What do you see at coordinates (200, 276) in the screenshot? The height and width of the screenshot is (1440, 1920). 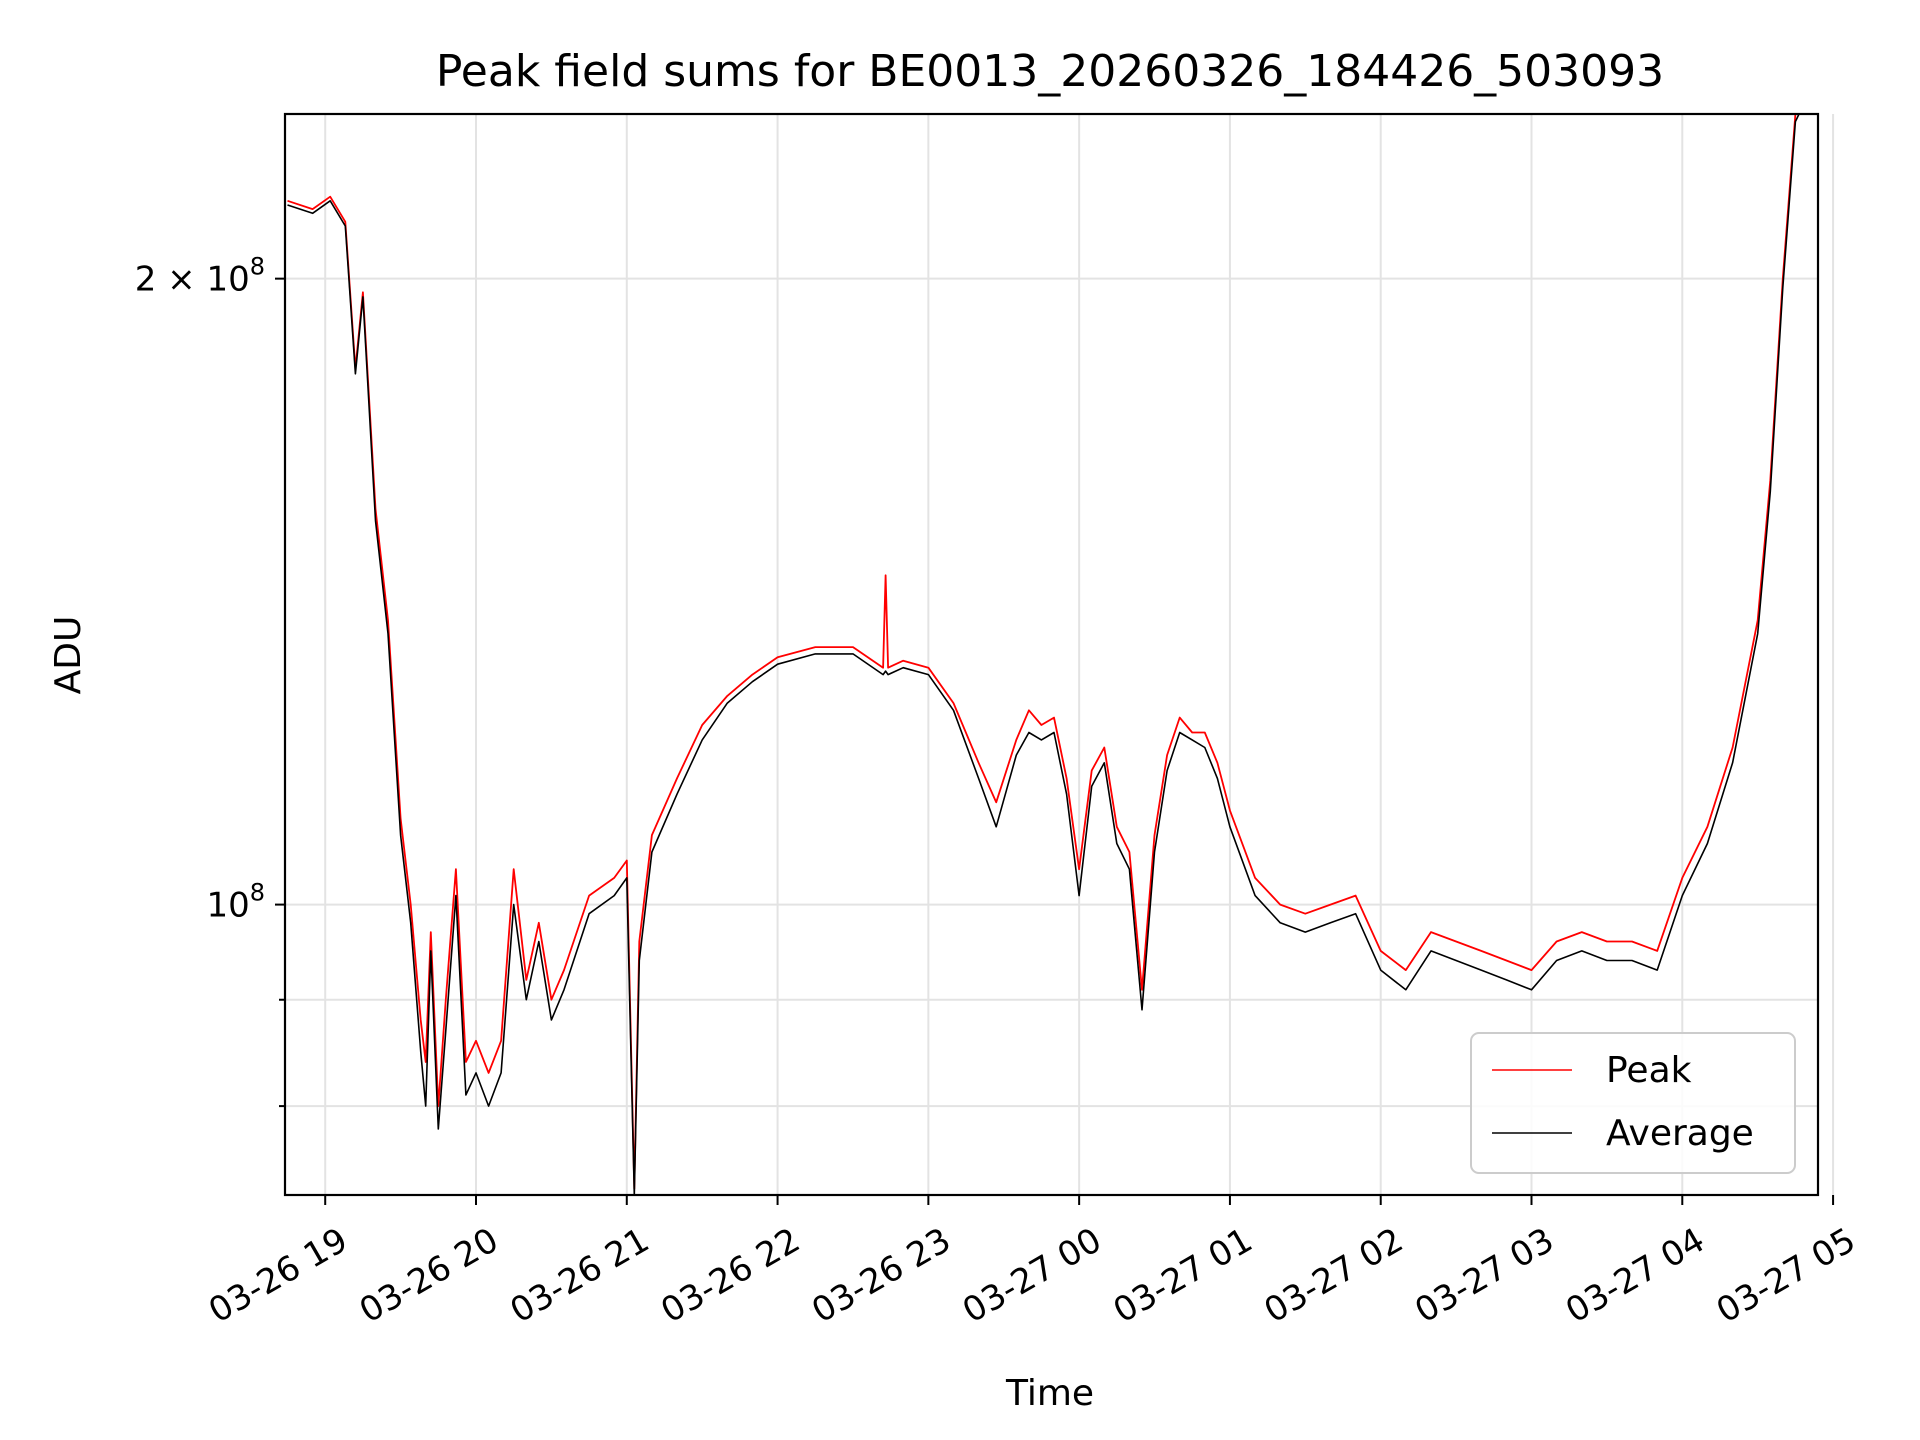 I see `y-tick-label: 2 × 108` at bounding box center [200, 276].